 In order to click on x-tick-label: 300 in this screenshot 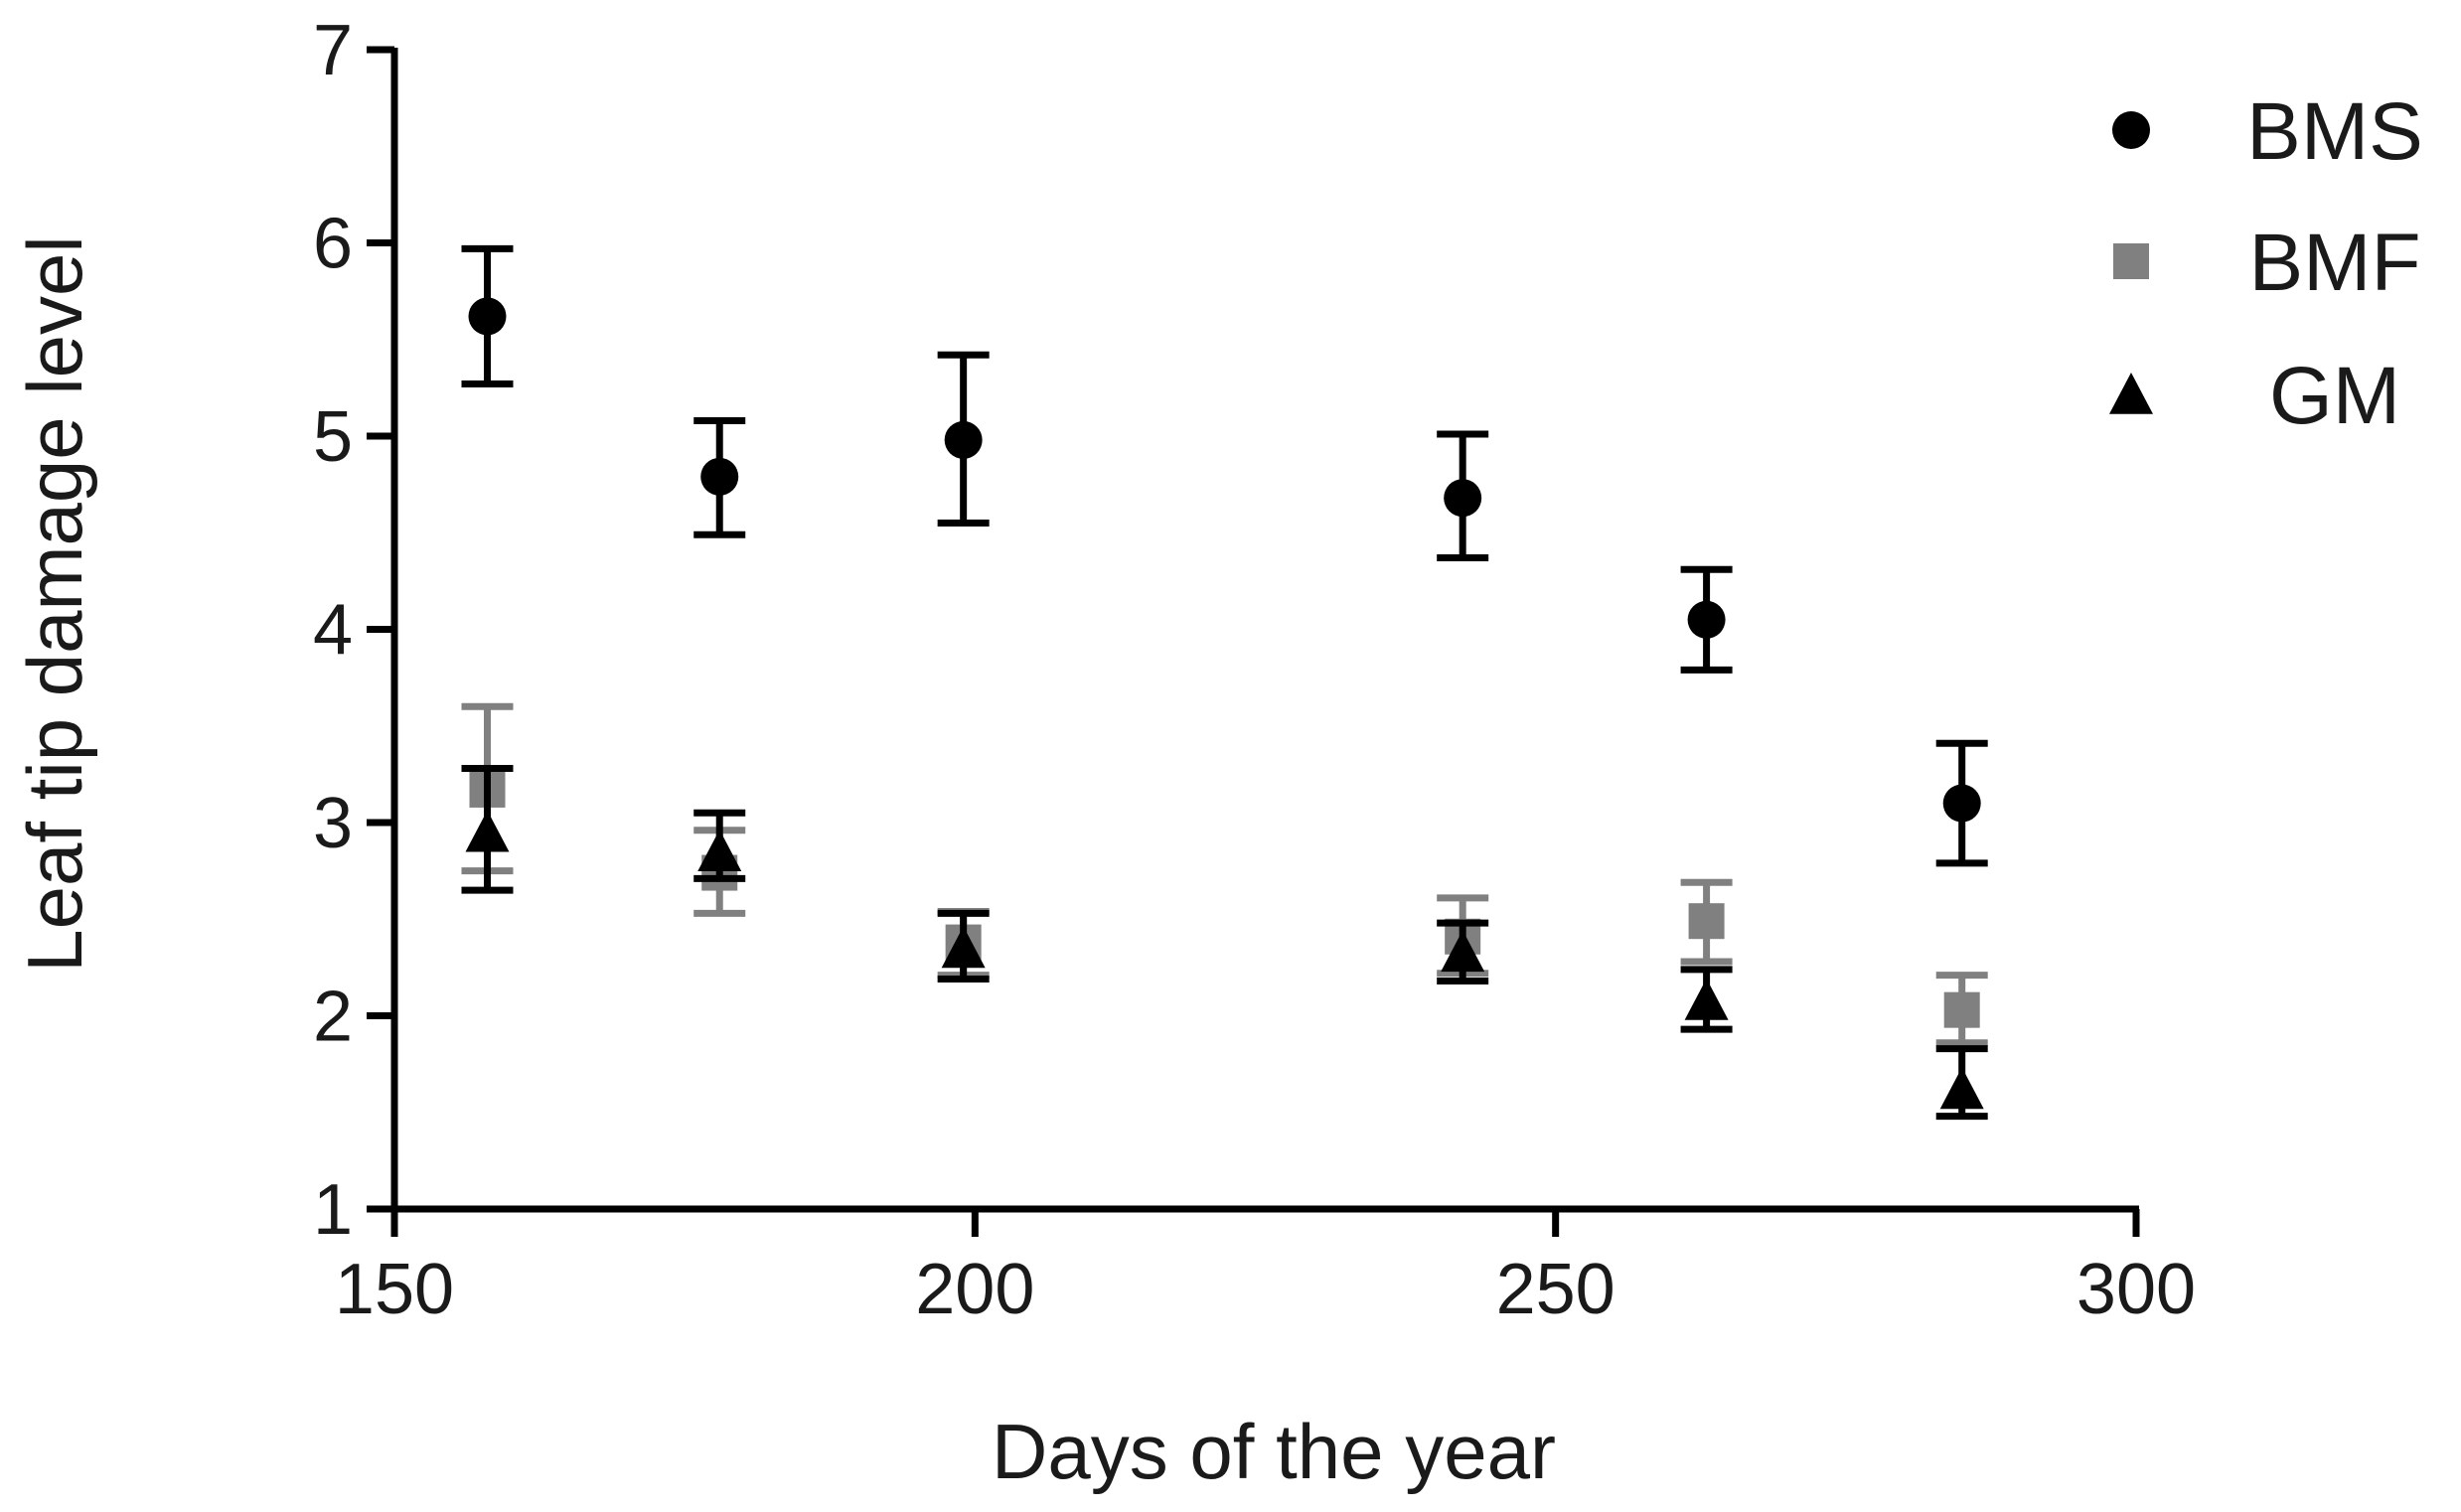, I will do `click(2136, 1289)`.